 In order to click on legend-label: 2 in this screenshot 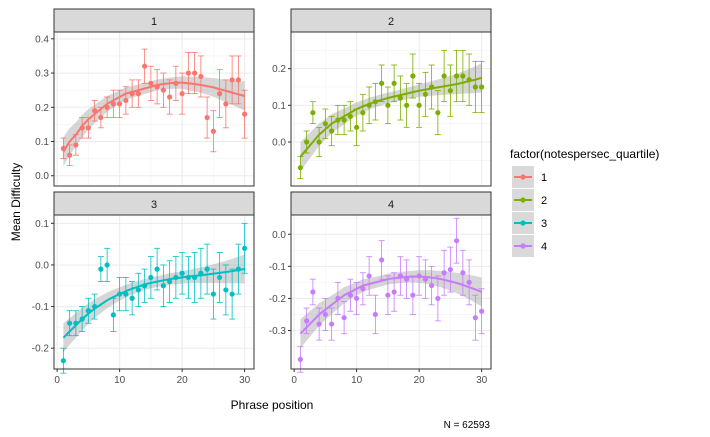, I will do `click(544, 201)`.